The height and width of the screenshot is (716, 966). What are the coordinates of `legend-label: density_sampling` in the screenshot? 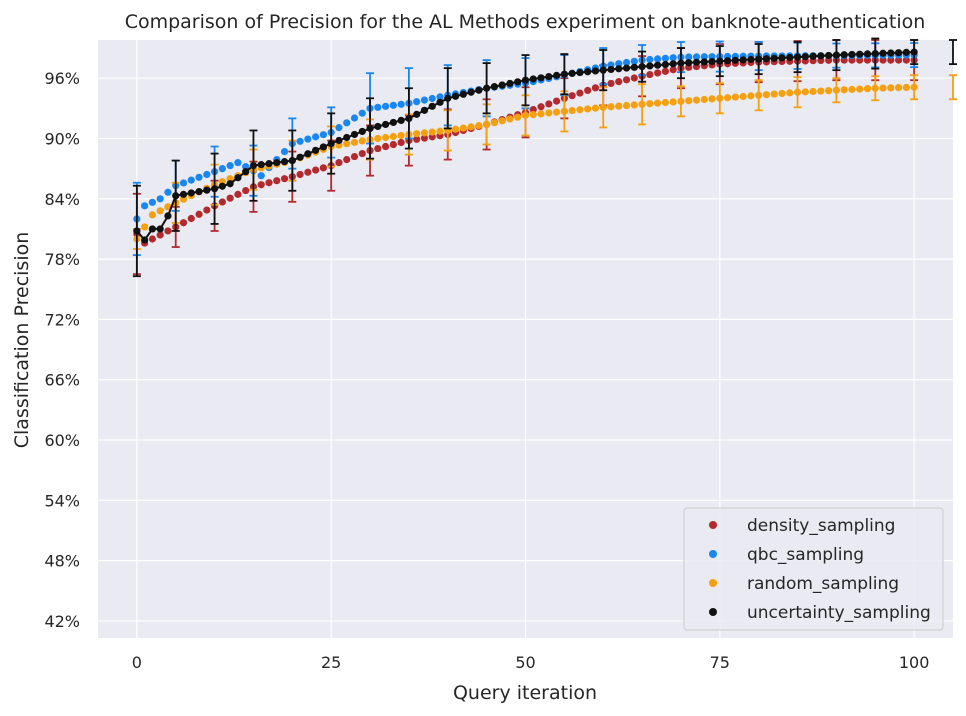 It's located at (821, 526).